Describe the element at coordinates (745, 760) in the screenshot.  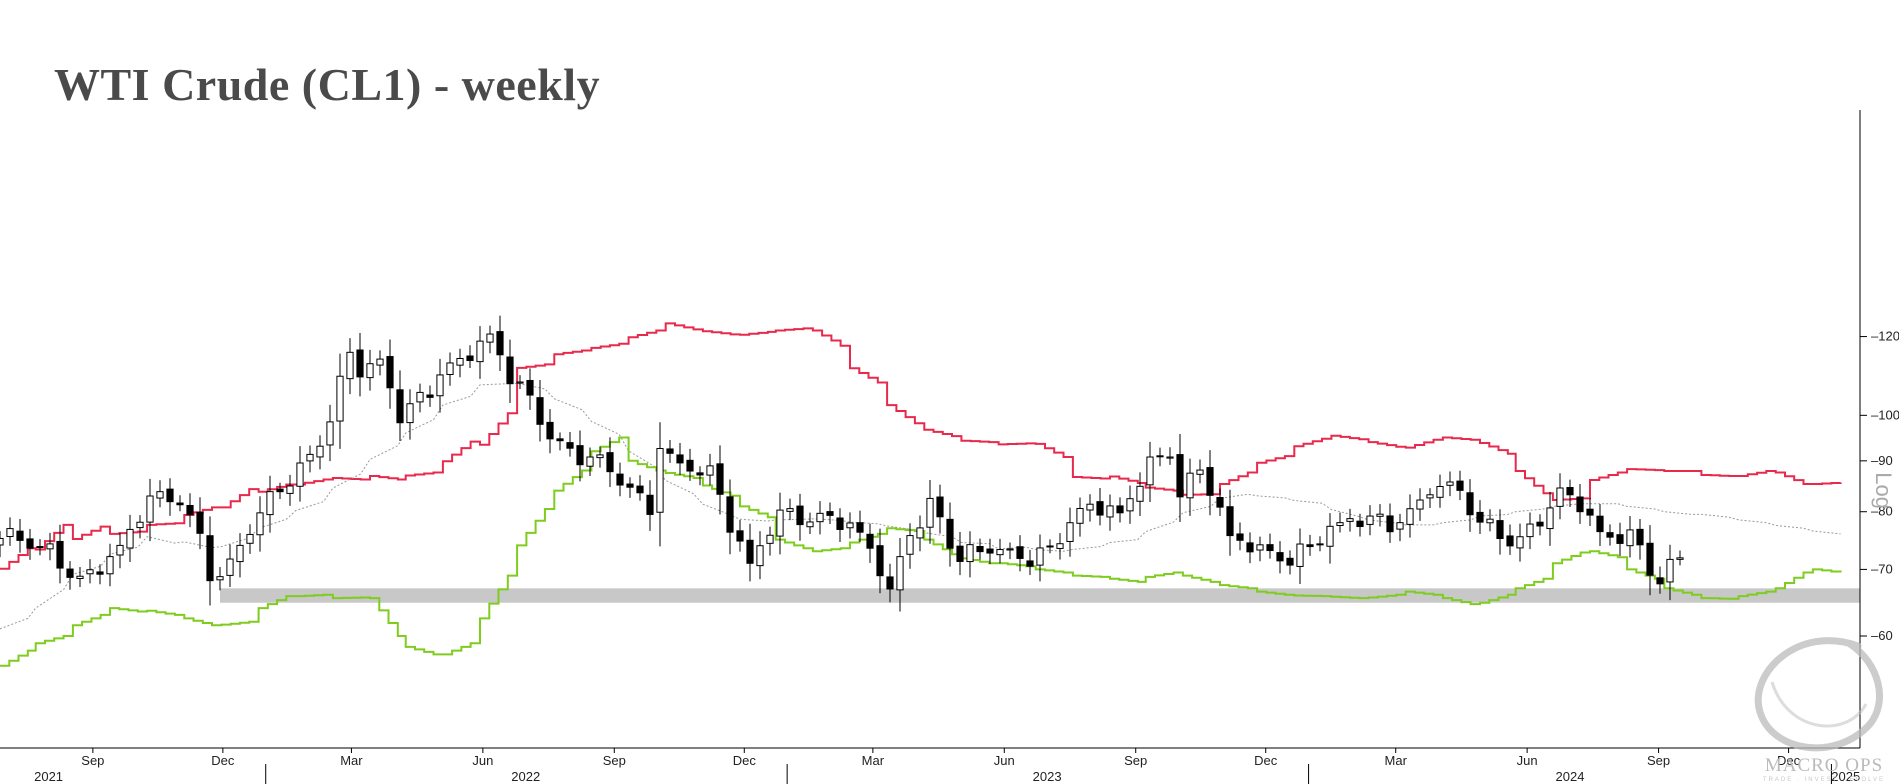
I see `x-month-label: Dec` at that location.